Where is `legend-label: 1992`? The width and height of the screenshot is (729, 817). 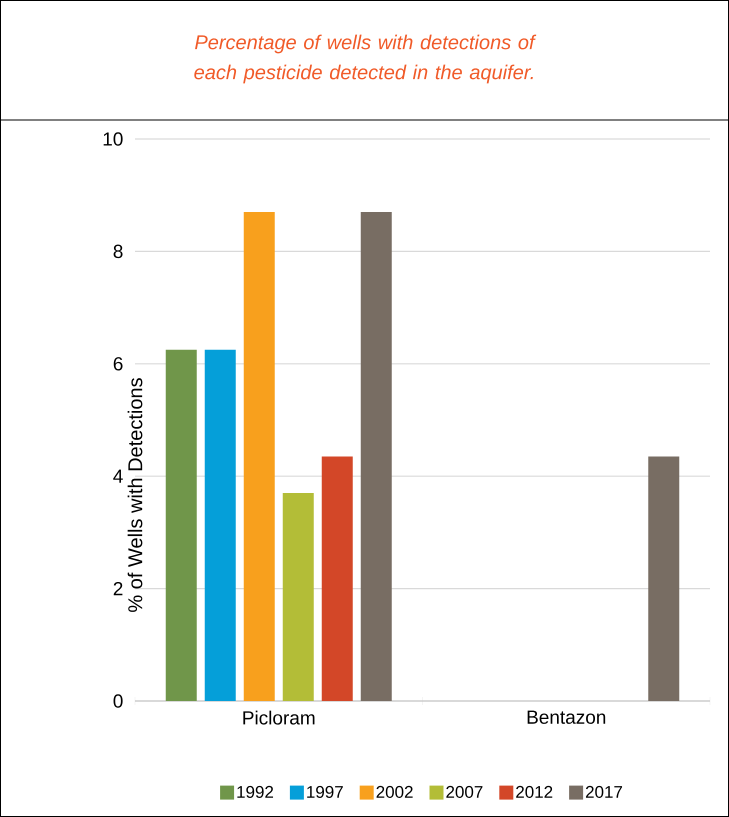
legend-label: 1992 is located at coordinates (255, 792).